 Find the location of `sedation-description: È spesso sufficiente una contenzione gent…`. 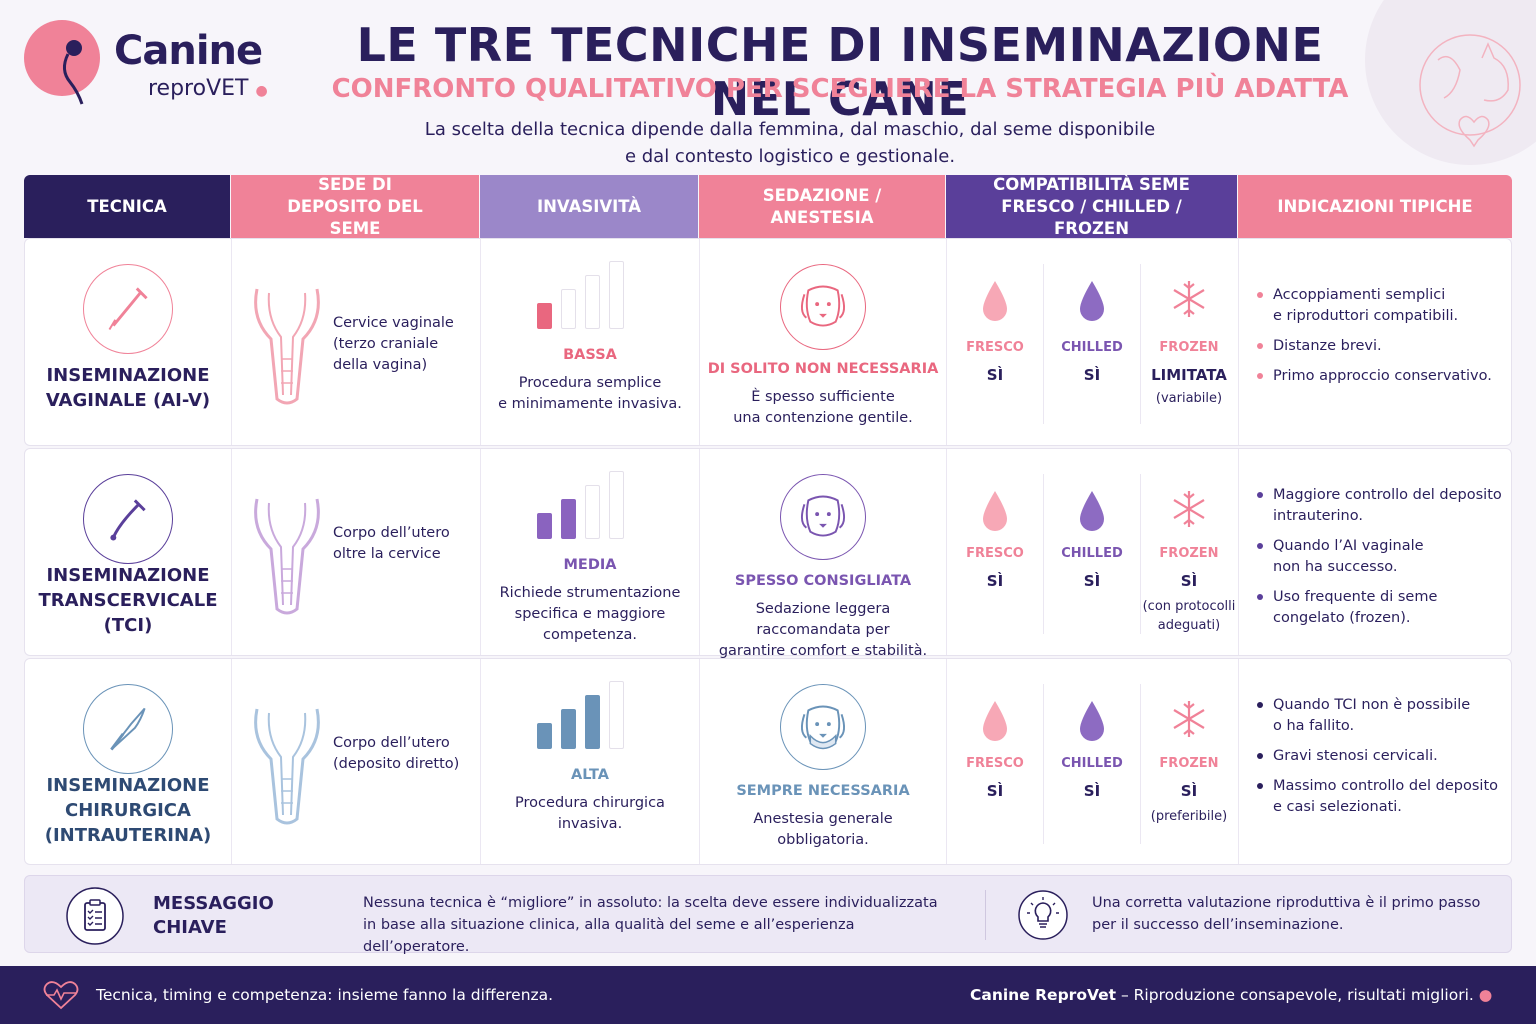

sedation-description: È spesso sufficiente una contenzione gent… is located at coordinates (823, 408).